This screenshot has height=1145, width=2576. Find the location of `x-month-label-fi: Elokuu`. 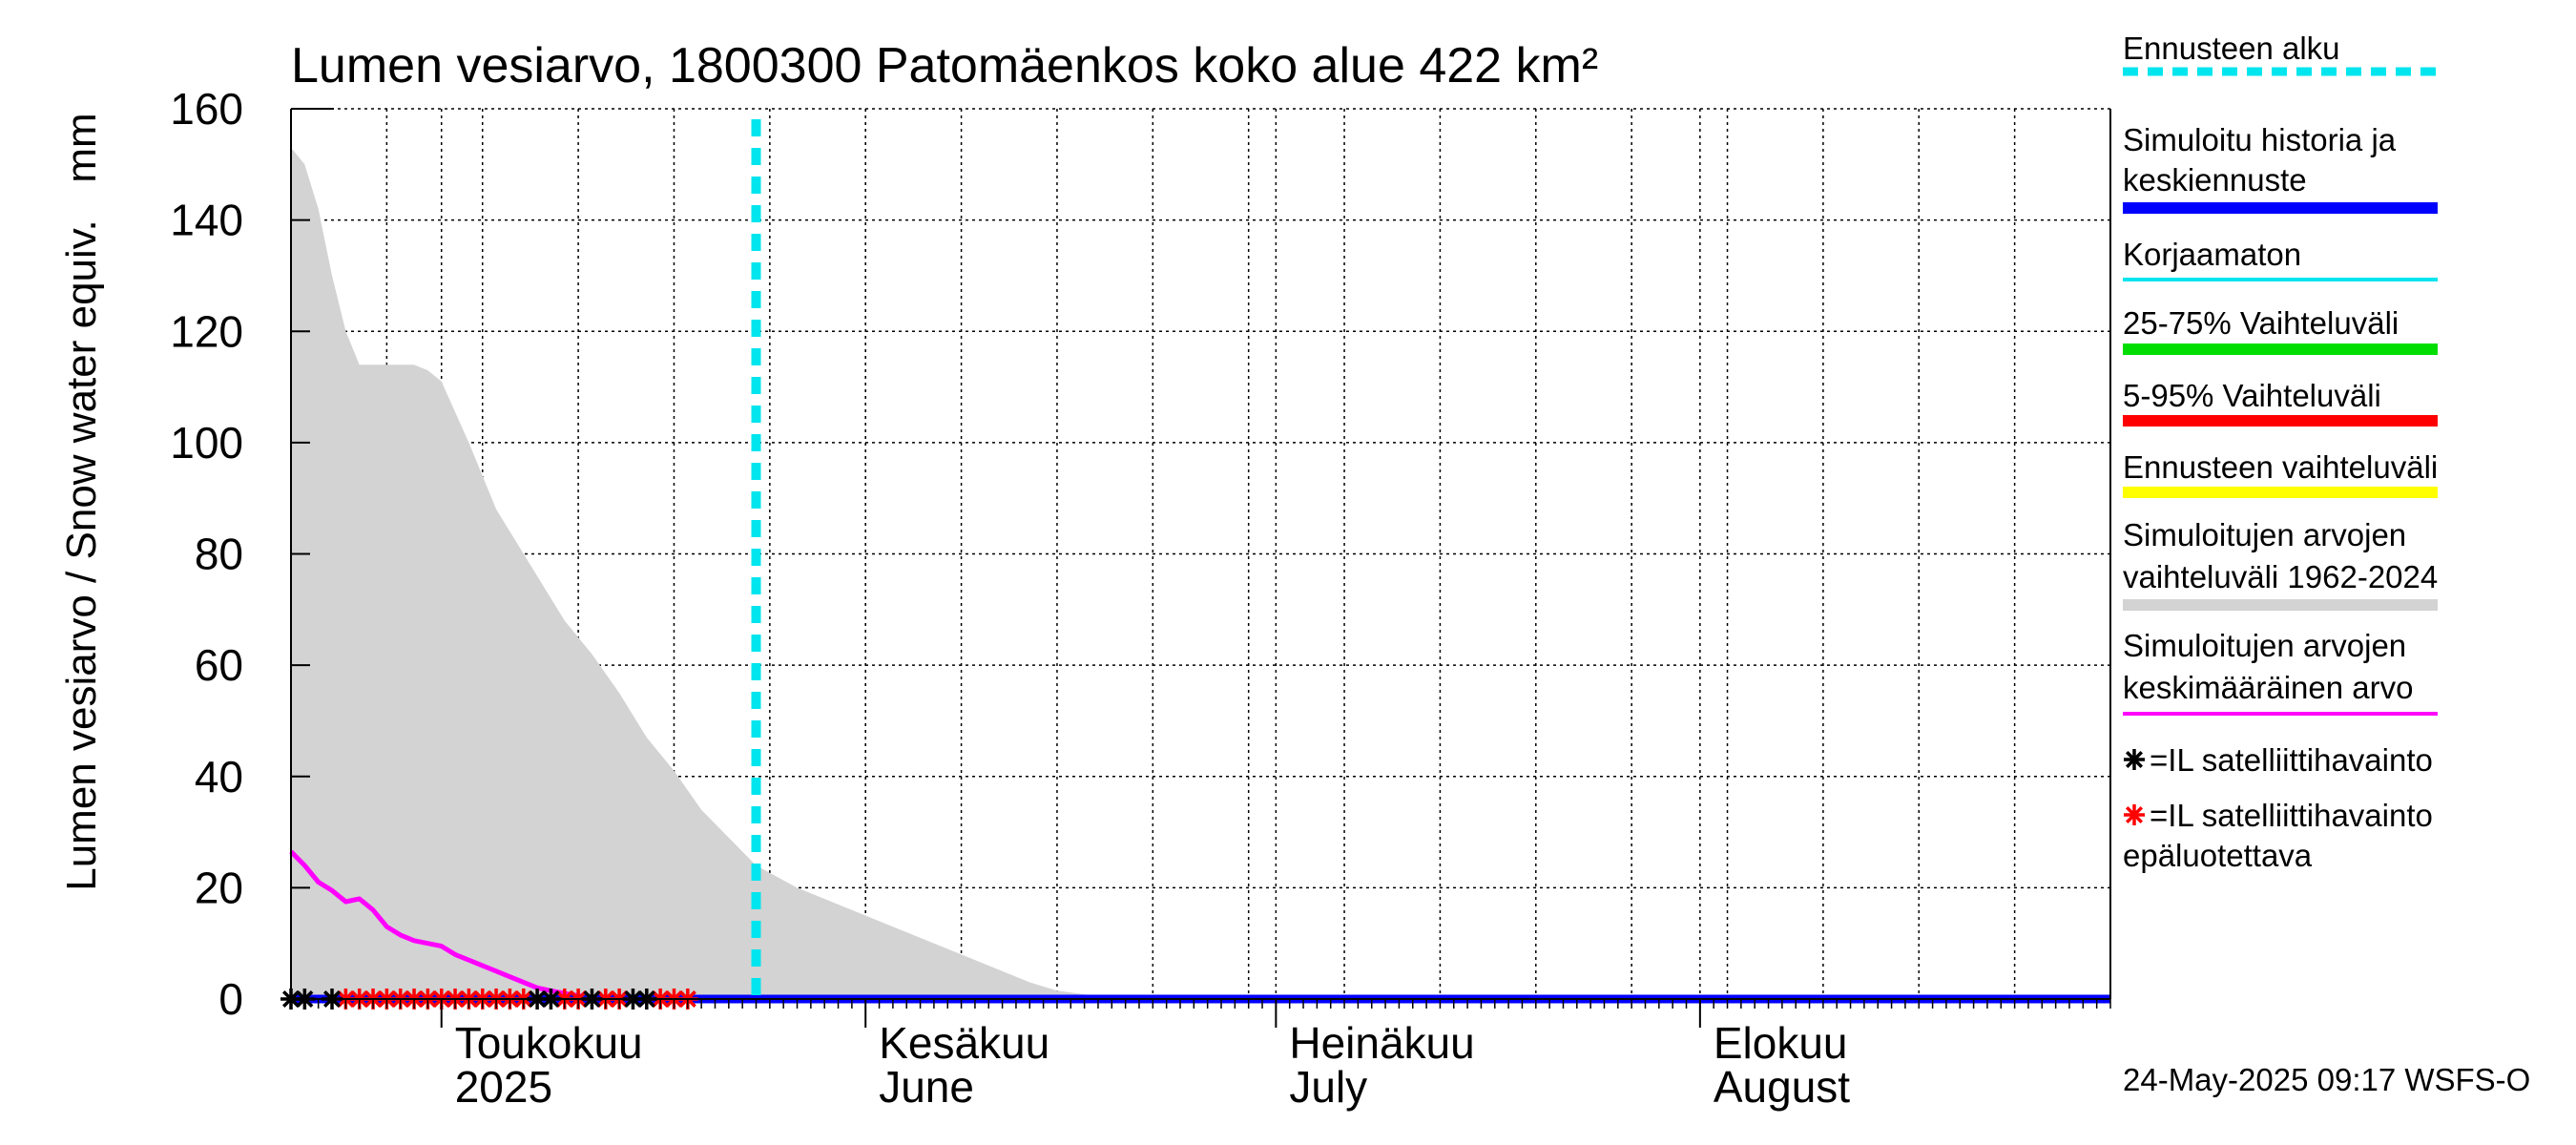

x-month-label-fi: Elokuu is located at coordinates (1781, 1043).